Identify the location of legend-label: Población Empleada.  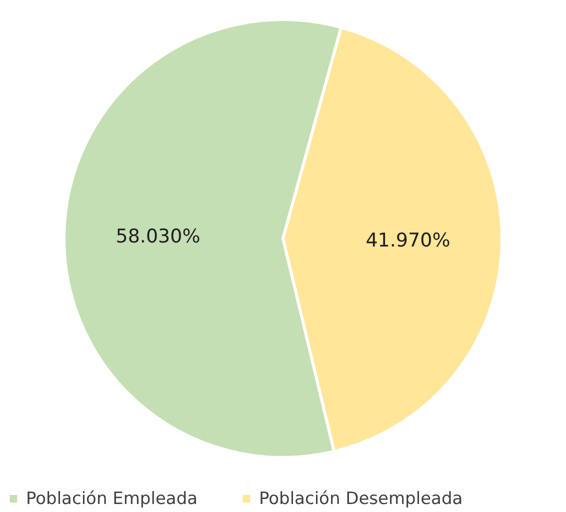
(112, 498).